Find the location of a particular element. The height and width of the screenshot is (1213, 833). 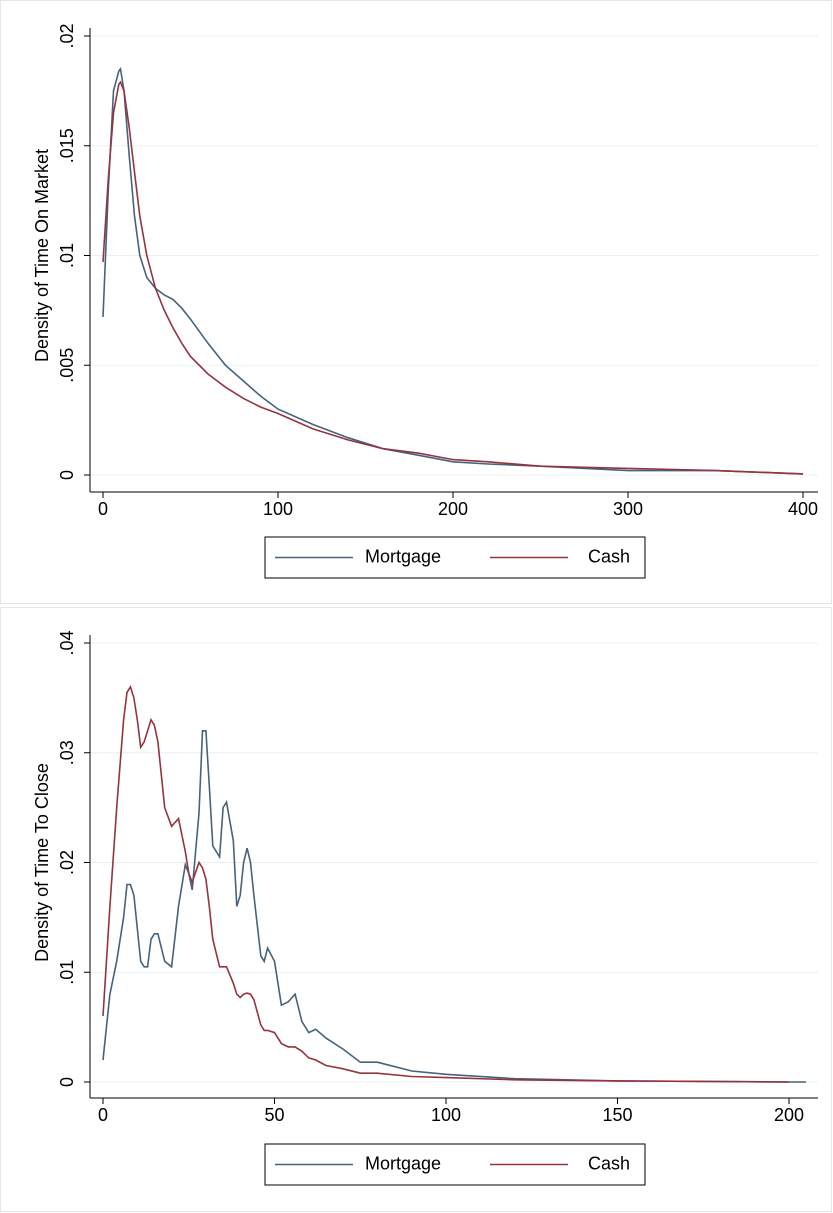

y-tick-label: .03 is located at coordinates (67, 752).